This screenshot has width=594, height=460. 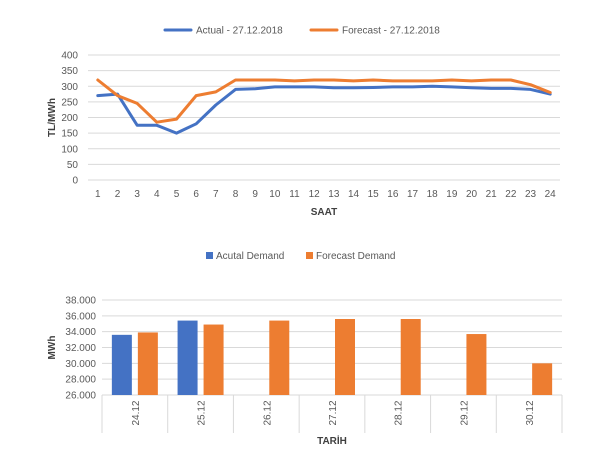 I want to click on y-tick-label: 350, so click(x=69, y=71).